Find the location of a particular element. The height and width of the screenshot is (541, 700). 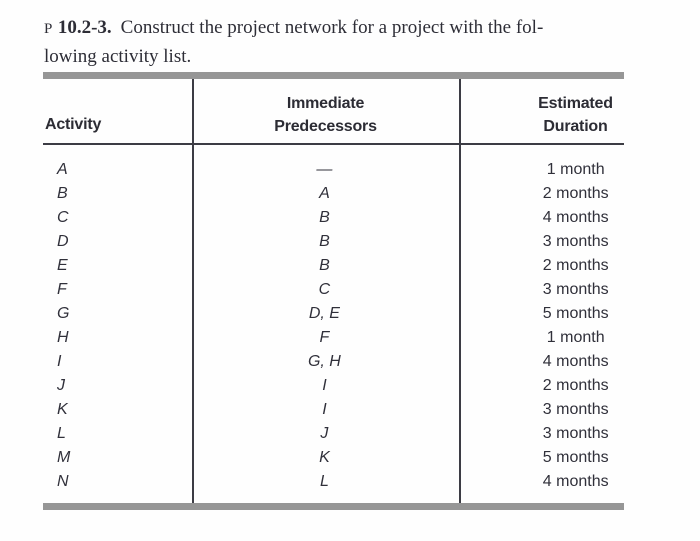

activity-cell: N is located at coordinates (63, 481).